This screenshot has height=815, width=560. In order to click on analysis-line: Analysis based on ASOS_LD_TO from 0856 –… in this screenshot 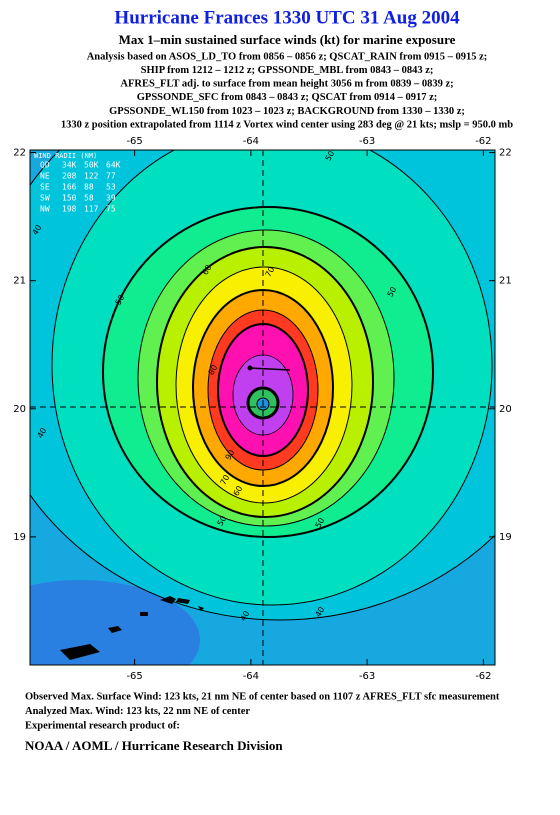, I will do `click(287, 56)`.